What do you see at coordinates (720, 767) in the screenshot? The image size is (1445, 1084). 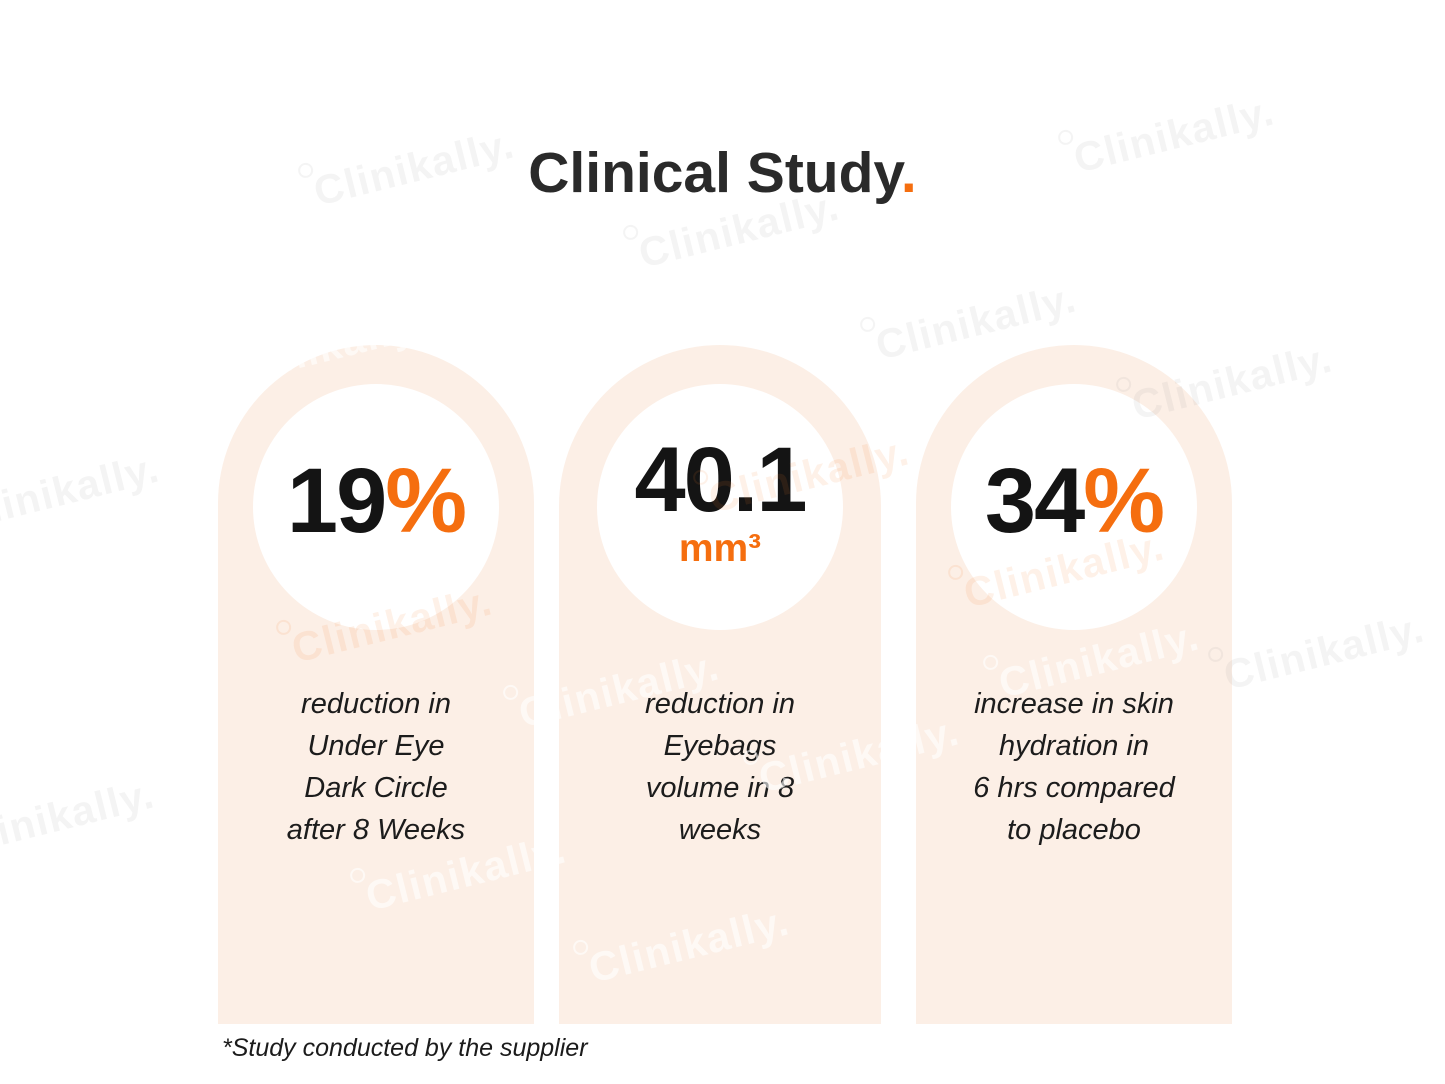 I see `stat-description: reduction in Eyebags volume in 8 weeks` at bounding box center [720, 767].